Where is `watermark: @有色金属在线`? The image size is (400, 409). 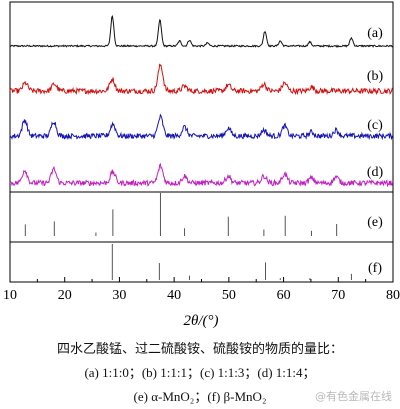
watermark: @有色金属在线 is located at coordinates (353, 396).